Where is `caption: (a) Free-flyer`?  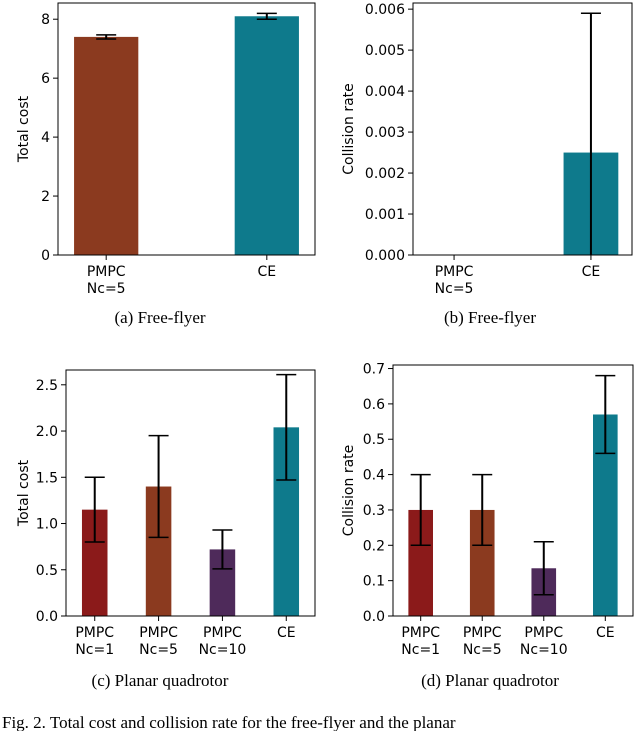
caption: (a) Free-flyer is located at coordinates (159, 317).